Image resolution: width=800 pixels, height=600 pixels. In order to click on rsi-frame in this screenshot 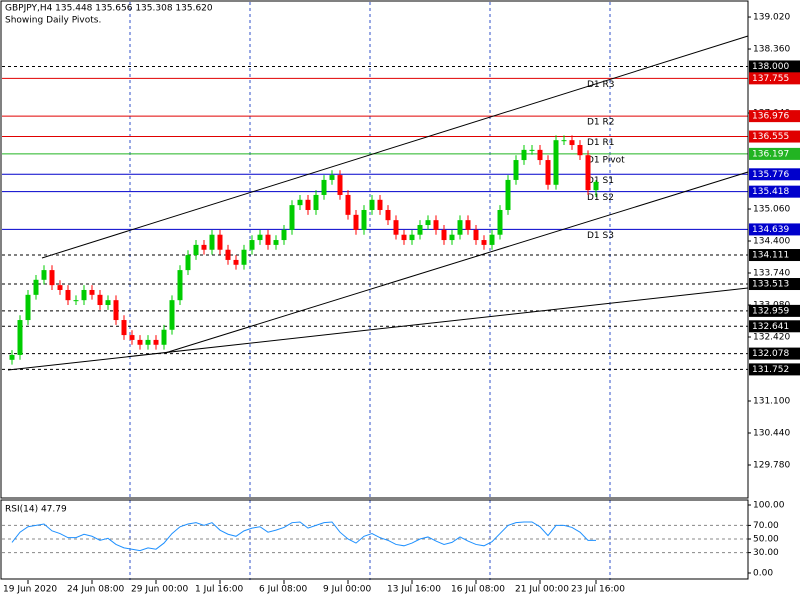, I will do `click(374, 539)`.